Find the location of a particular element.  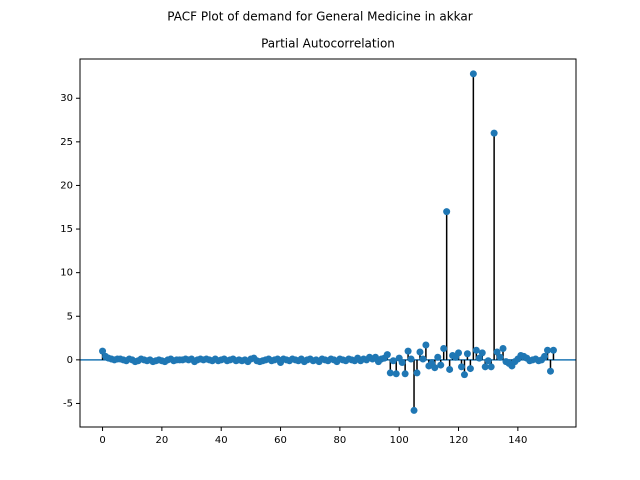

x-tick-label: 100 is located at coordinates (399, 440).